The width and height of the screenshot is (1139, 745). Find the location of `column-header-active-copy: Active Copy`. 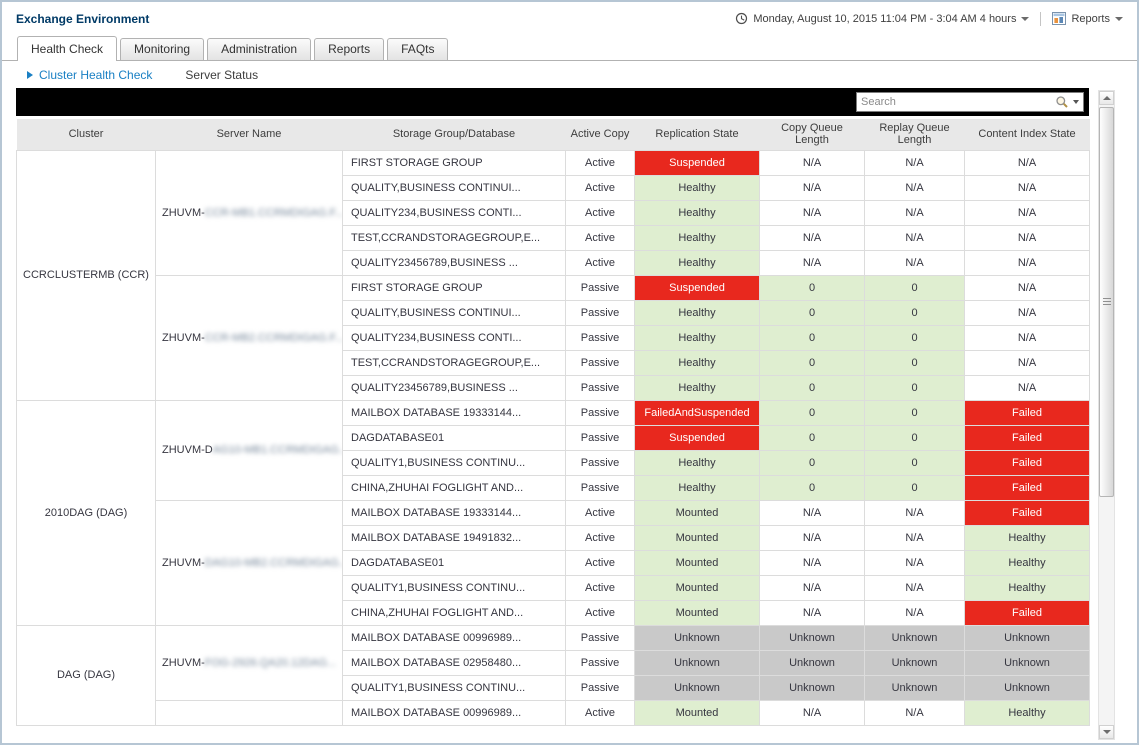

column-header-active-copy: Active Copy is located at coordinates (600, 134).